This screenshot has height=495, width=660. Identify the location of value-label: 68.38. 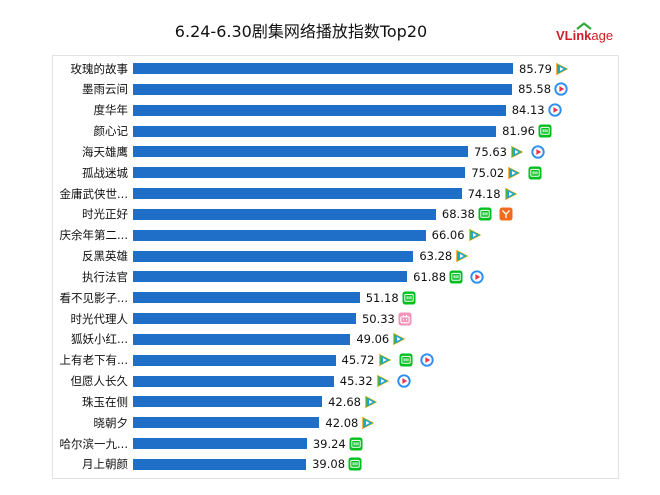
(458, 214).